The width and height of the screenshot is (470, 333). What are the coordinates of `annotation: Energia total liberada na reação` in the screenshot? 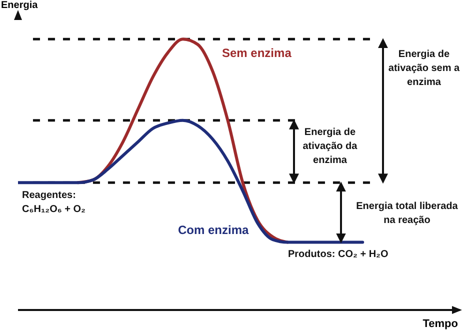 It's located at (407, 214).